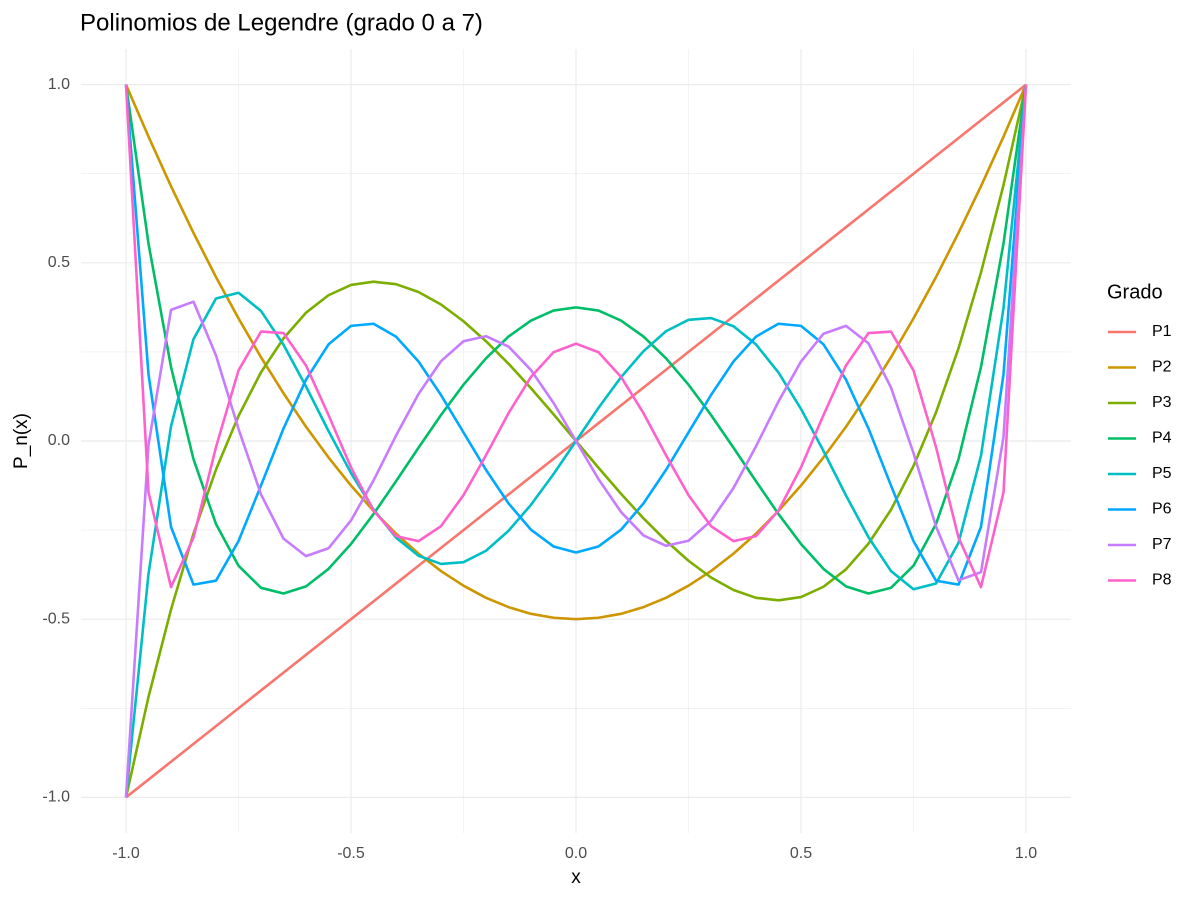 Image resolution: width=1200 pixels, height=900 pixels. Describe the element at coordinates (1162, 580) in the screenshot. I see `legend-label: P8` at that location.